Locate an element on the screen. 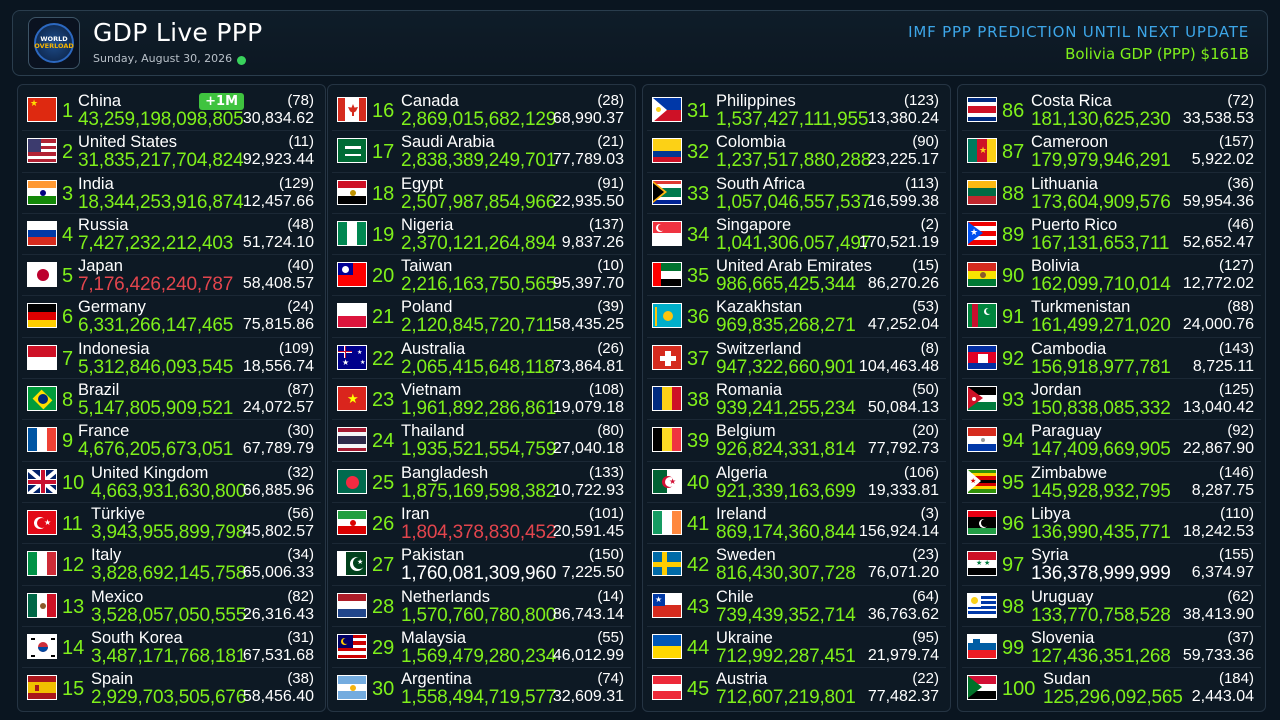 Image resolution: width=1280 pixels, height=720 pixels. rank-number: 33 is located at coordinates (698, 193).